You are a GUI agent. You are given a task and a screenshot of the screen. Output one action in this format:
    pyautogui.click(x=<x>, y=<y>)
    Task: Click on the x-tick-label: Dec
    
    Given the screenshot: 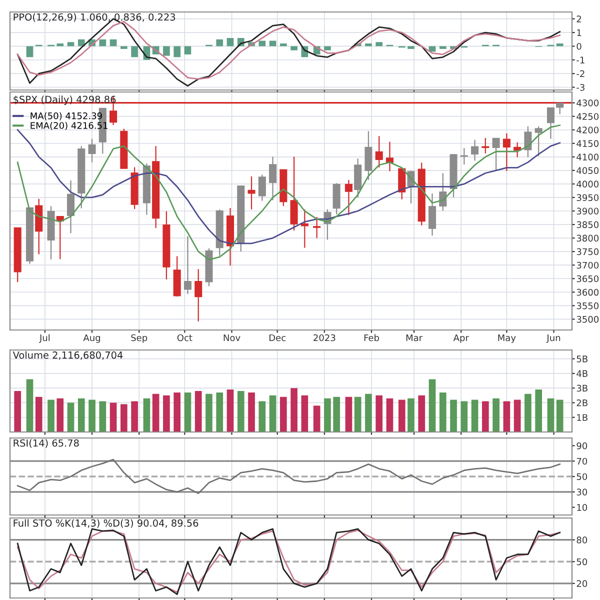 What is the action you would take?
    pyautogui.click(x=277, y=338)
    